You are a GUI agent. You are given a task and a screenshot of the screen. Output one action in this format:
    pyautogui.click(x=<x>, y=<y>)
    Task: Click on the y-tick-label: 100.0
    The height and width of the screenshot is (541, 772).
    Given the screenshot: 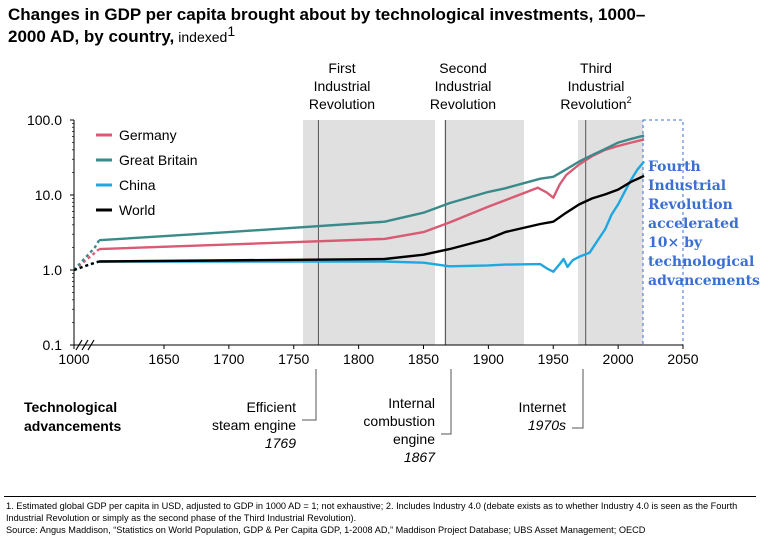 What is the action you would take?
    pyautogui.click(x=44, y=120)
    